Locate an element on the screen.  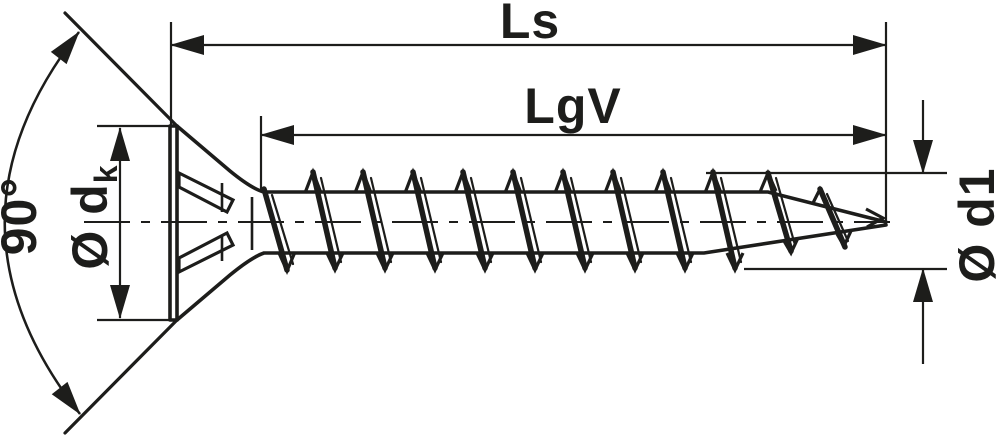
cone-extension-line-top is located at coordinates (121, 69).